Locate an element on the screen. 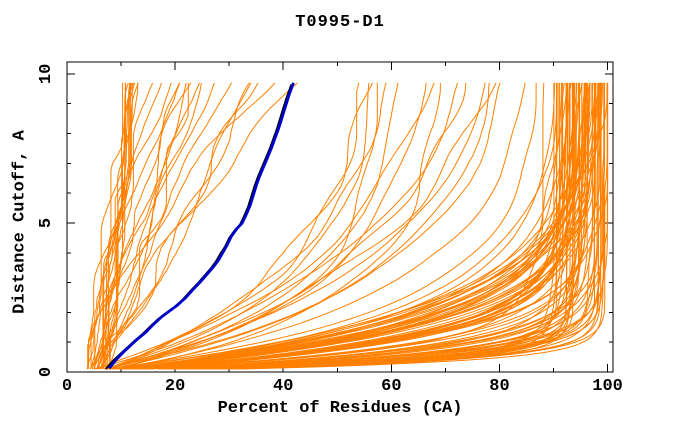 This screenshot has height=440, width=680. x-axis-title: Percent of Residues (CA) is located at coordinates (340, 408).